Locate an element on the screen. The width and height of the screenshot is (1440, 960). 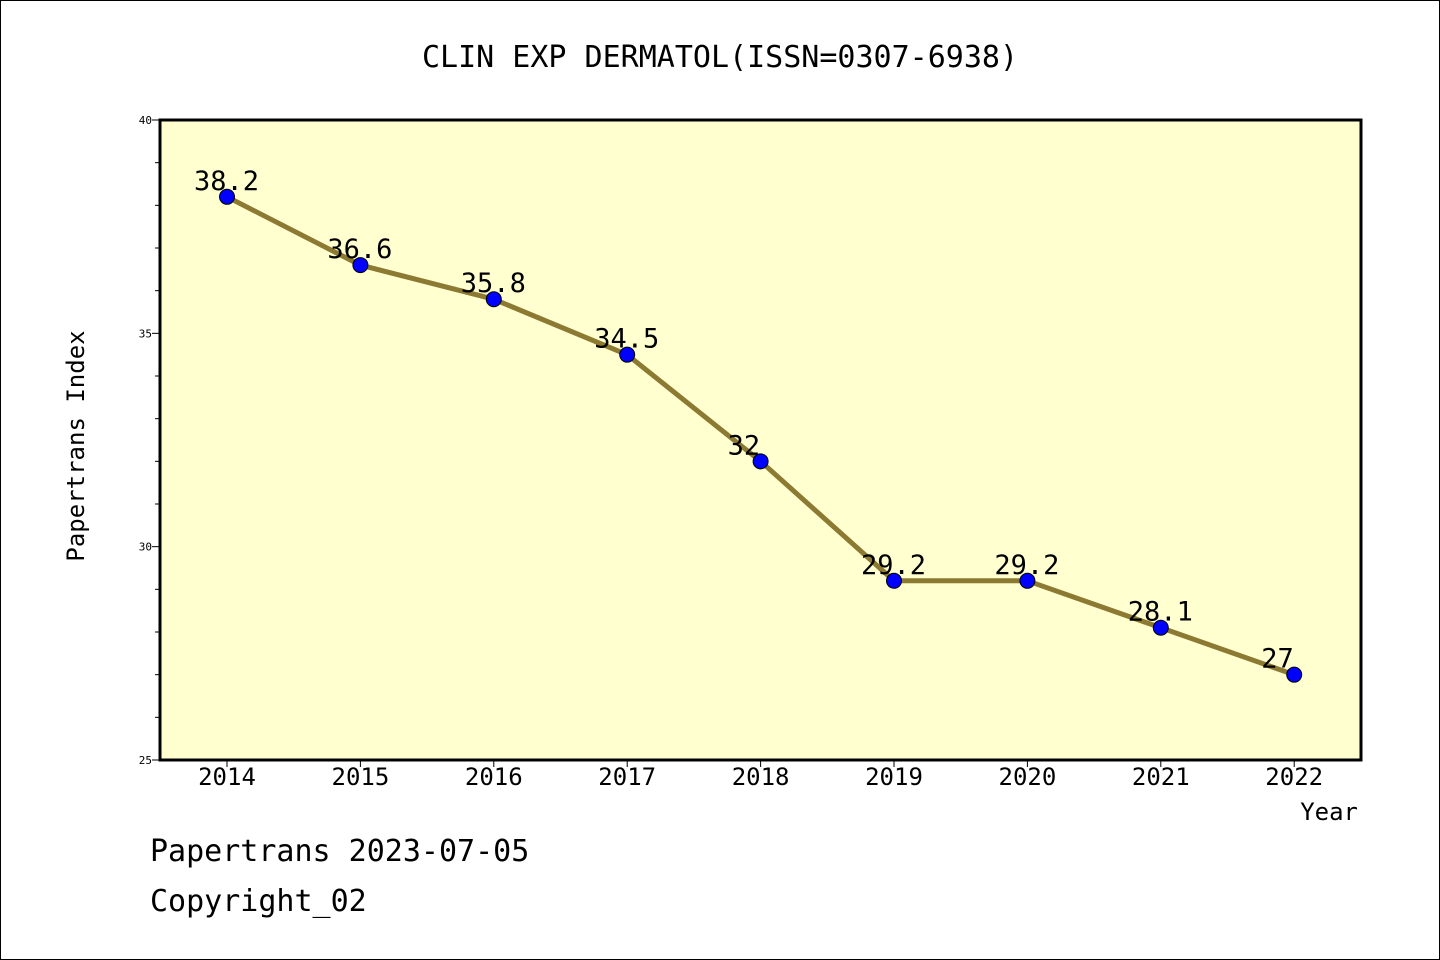
y-tick-label: 30 is located at coordinates (145, 547).